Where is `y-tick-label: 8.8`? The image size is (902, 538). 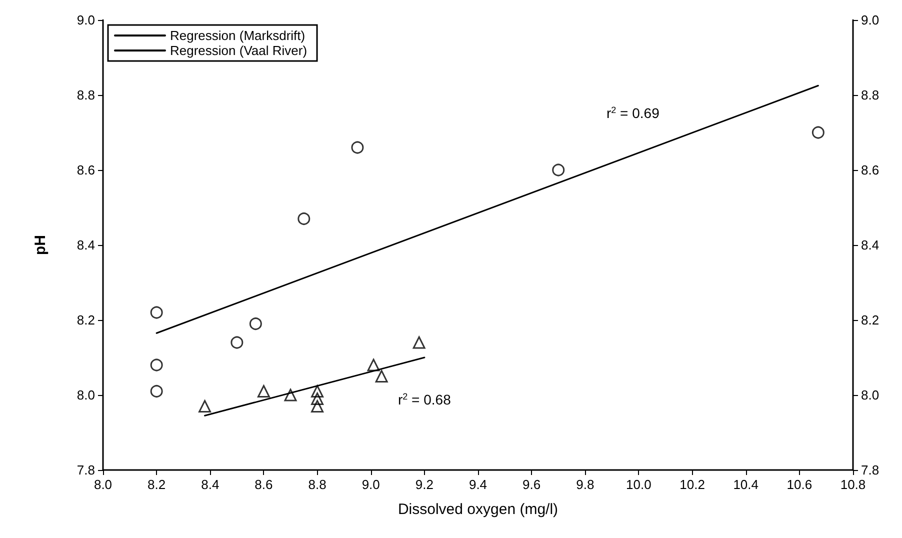
y-tick-label: 8.8 is located at coordinates (85, 95).